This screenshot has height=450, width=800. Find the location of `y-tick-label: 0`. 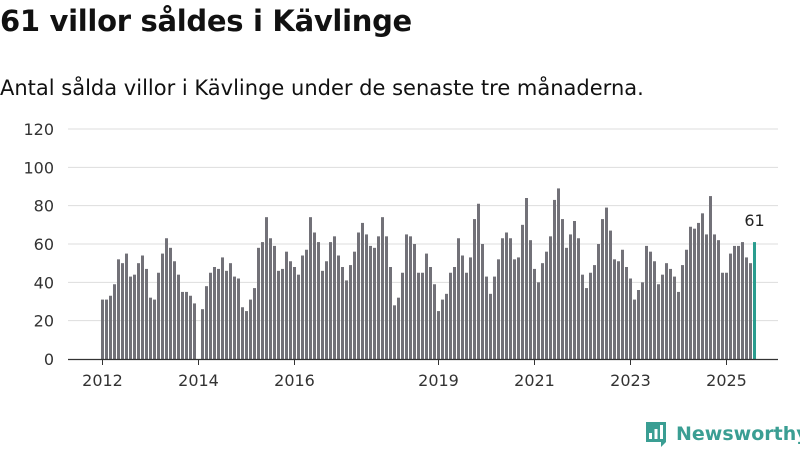

y-tick-label: 0 is located at coordinates (49, 359).